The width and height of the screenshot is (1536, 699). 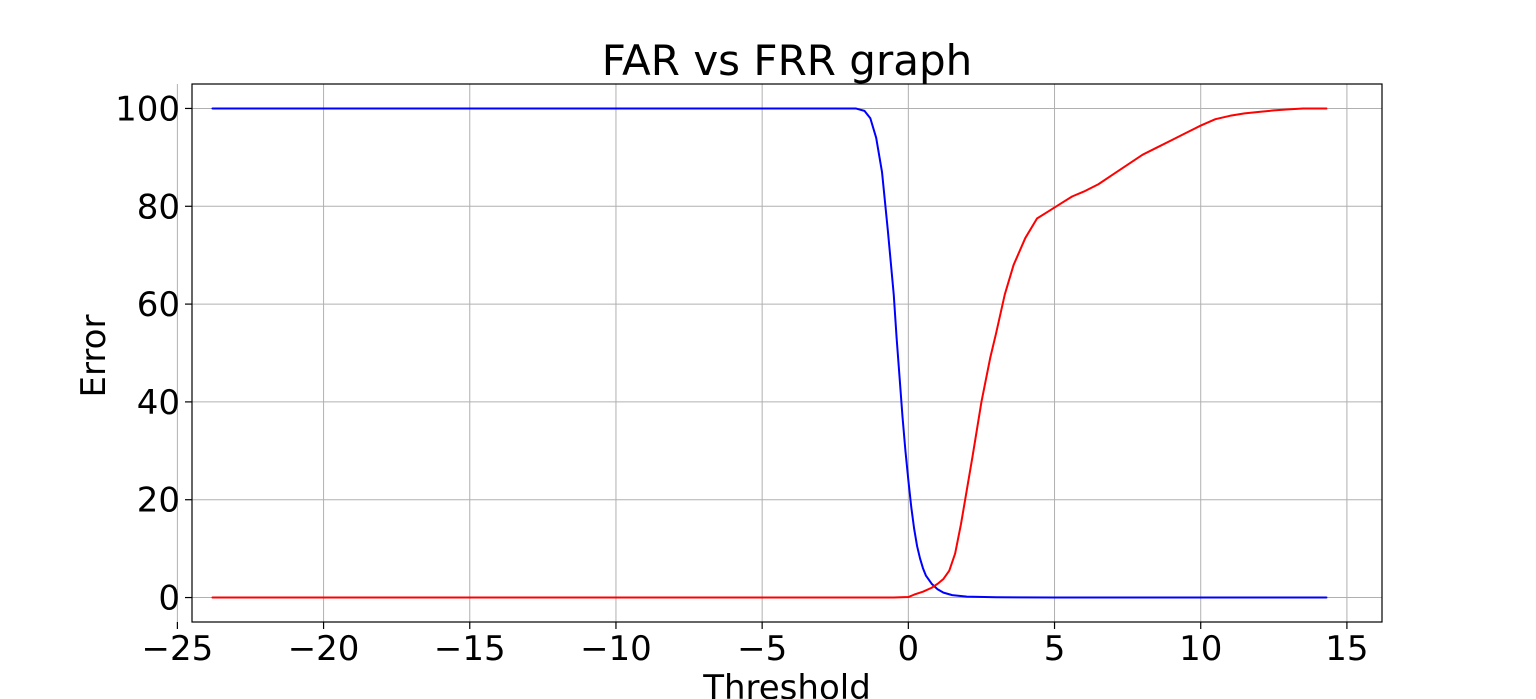 I want to click on x-tick-label: −15, so click(x=470, y=649).